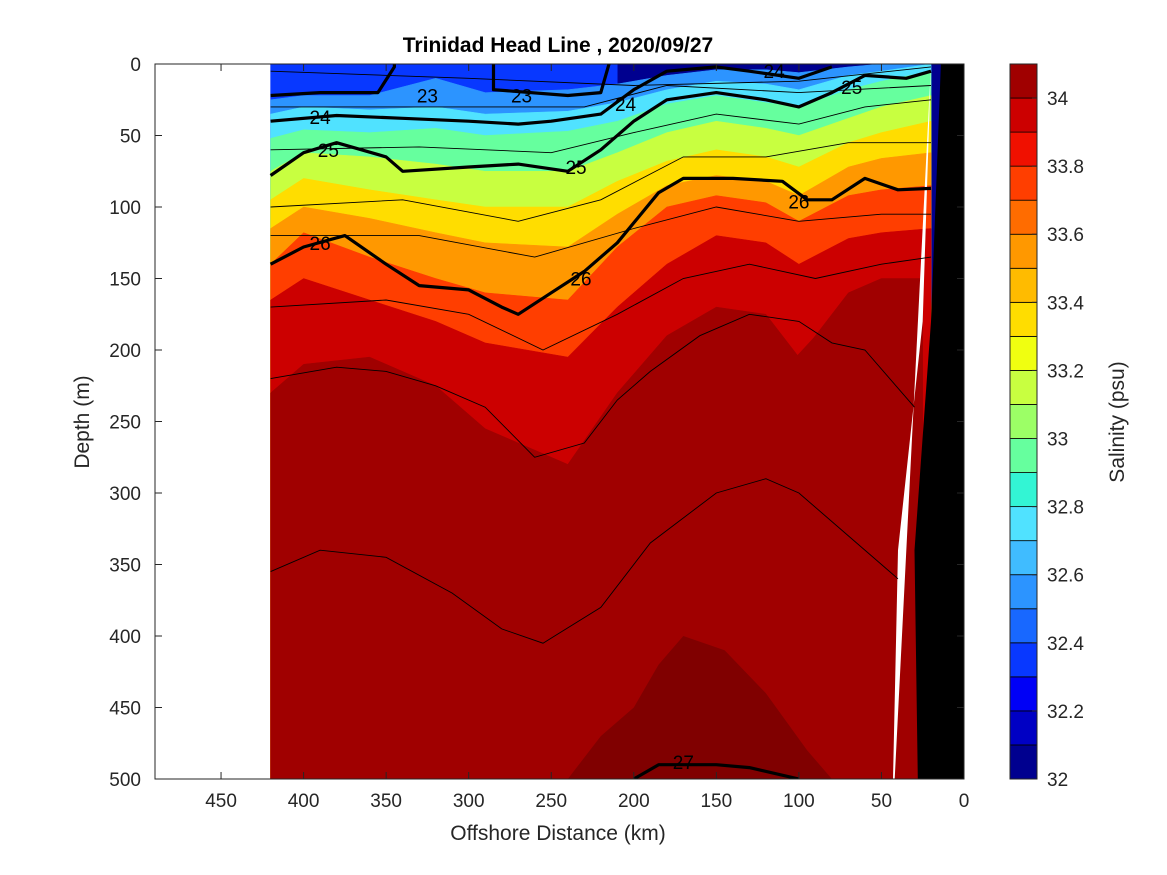 The width and height of the screenshot is (1167, 875). What do you see at coordinates (469, 801) in the screenshot?
I see `x-tick-label: 300` at bounding box center [469, 801].